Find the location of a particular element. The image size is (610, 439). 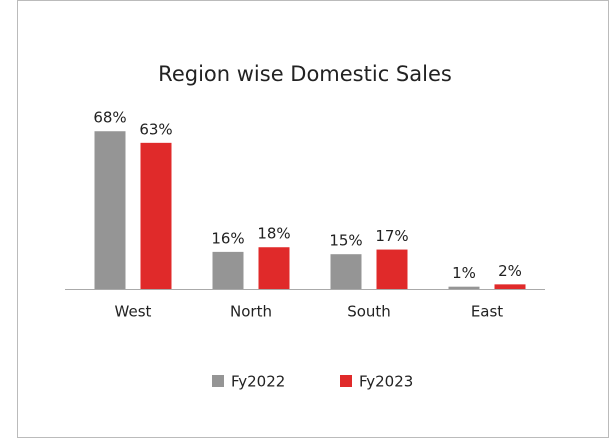

x-tick-label: East is located at coordinates (487, 312).